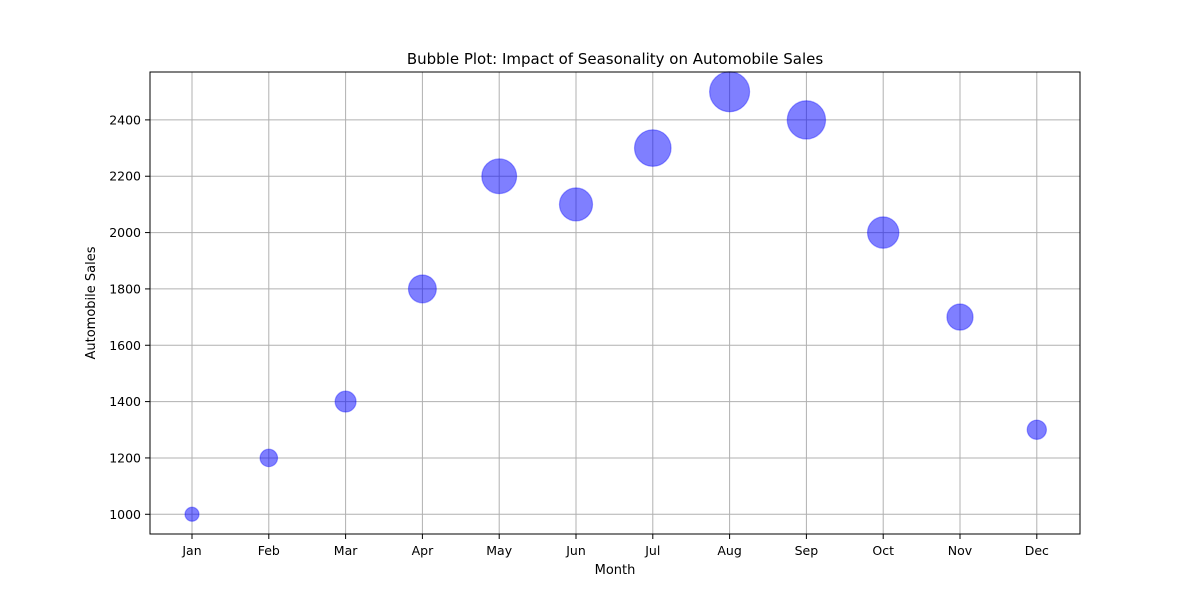 The image size is (1200, 600). I want to click on x-tick-label: Nov, so click(960, 550).